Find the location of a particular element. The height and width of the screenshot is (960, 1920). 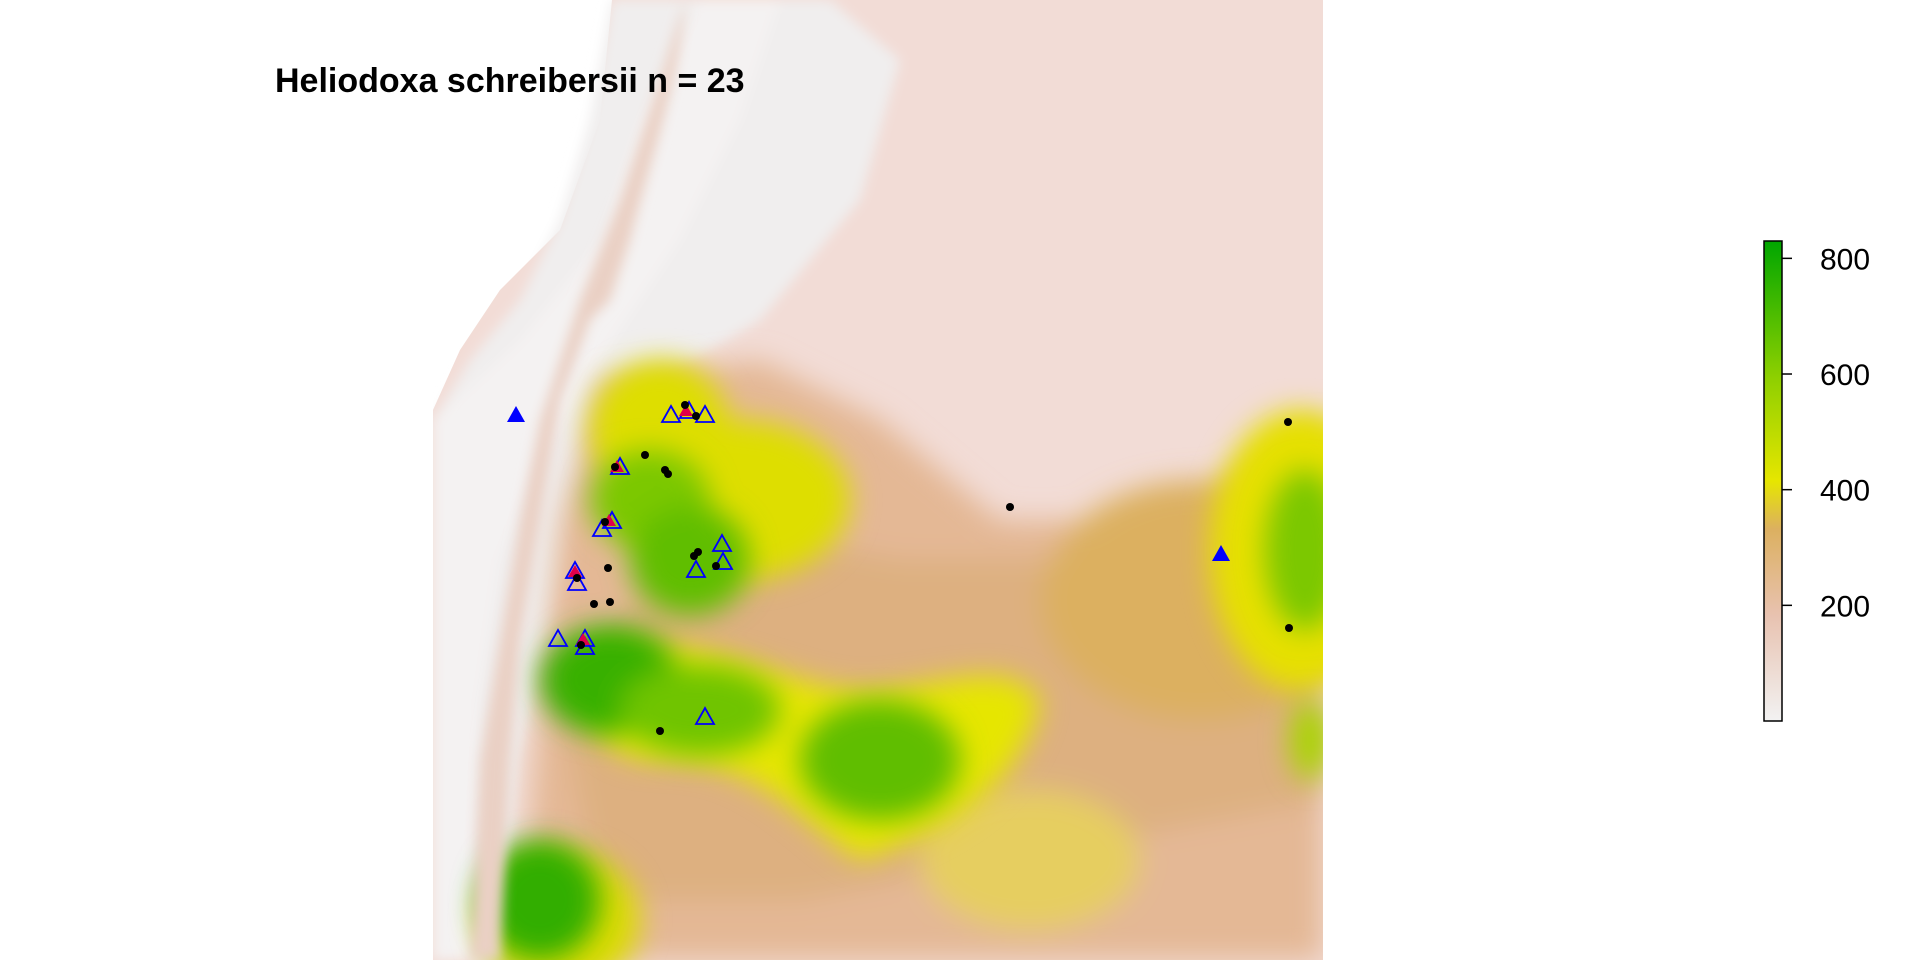

legend-color-bar is located at coordinates (1773, 481).